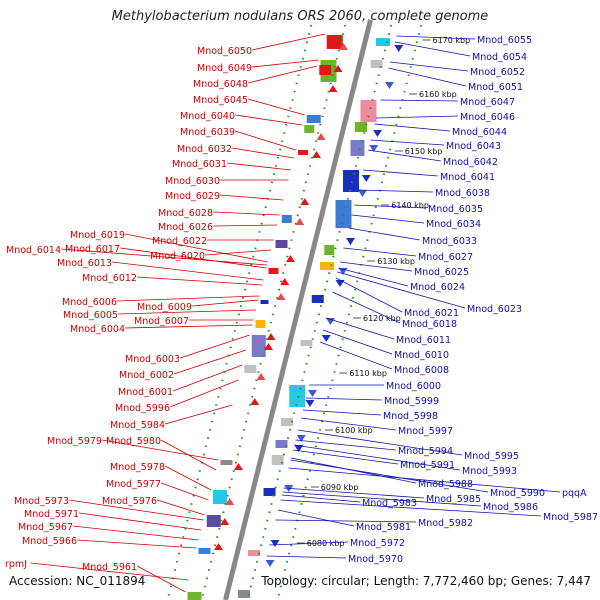 This screenshot has height=600, width=600. Describe the element at coordinates (185, 213) in the screenshot. I see `gene-label-forward: Mnod_6028` at that location.